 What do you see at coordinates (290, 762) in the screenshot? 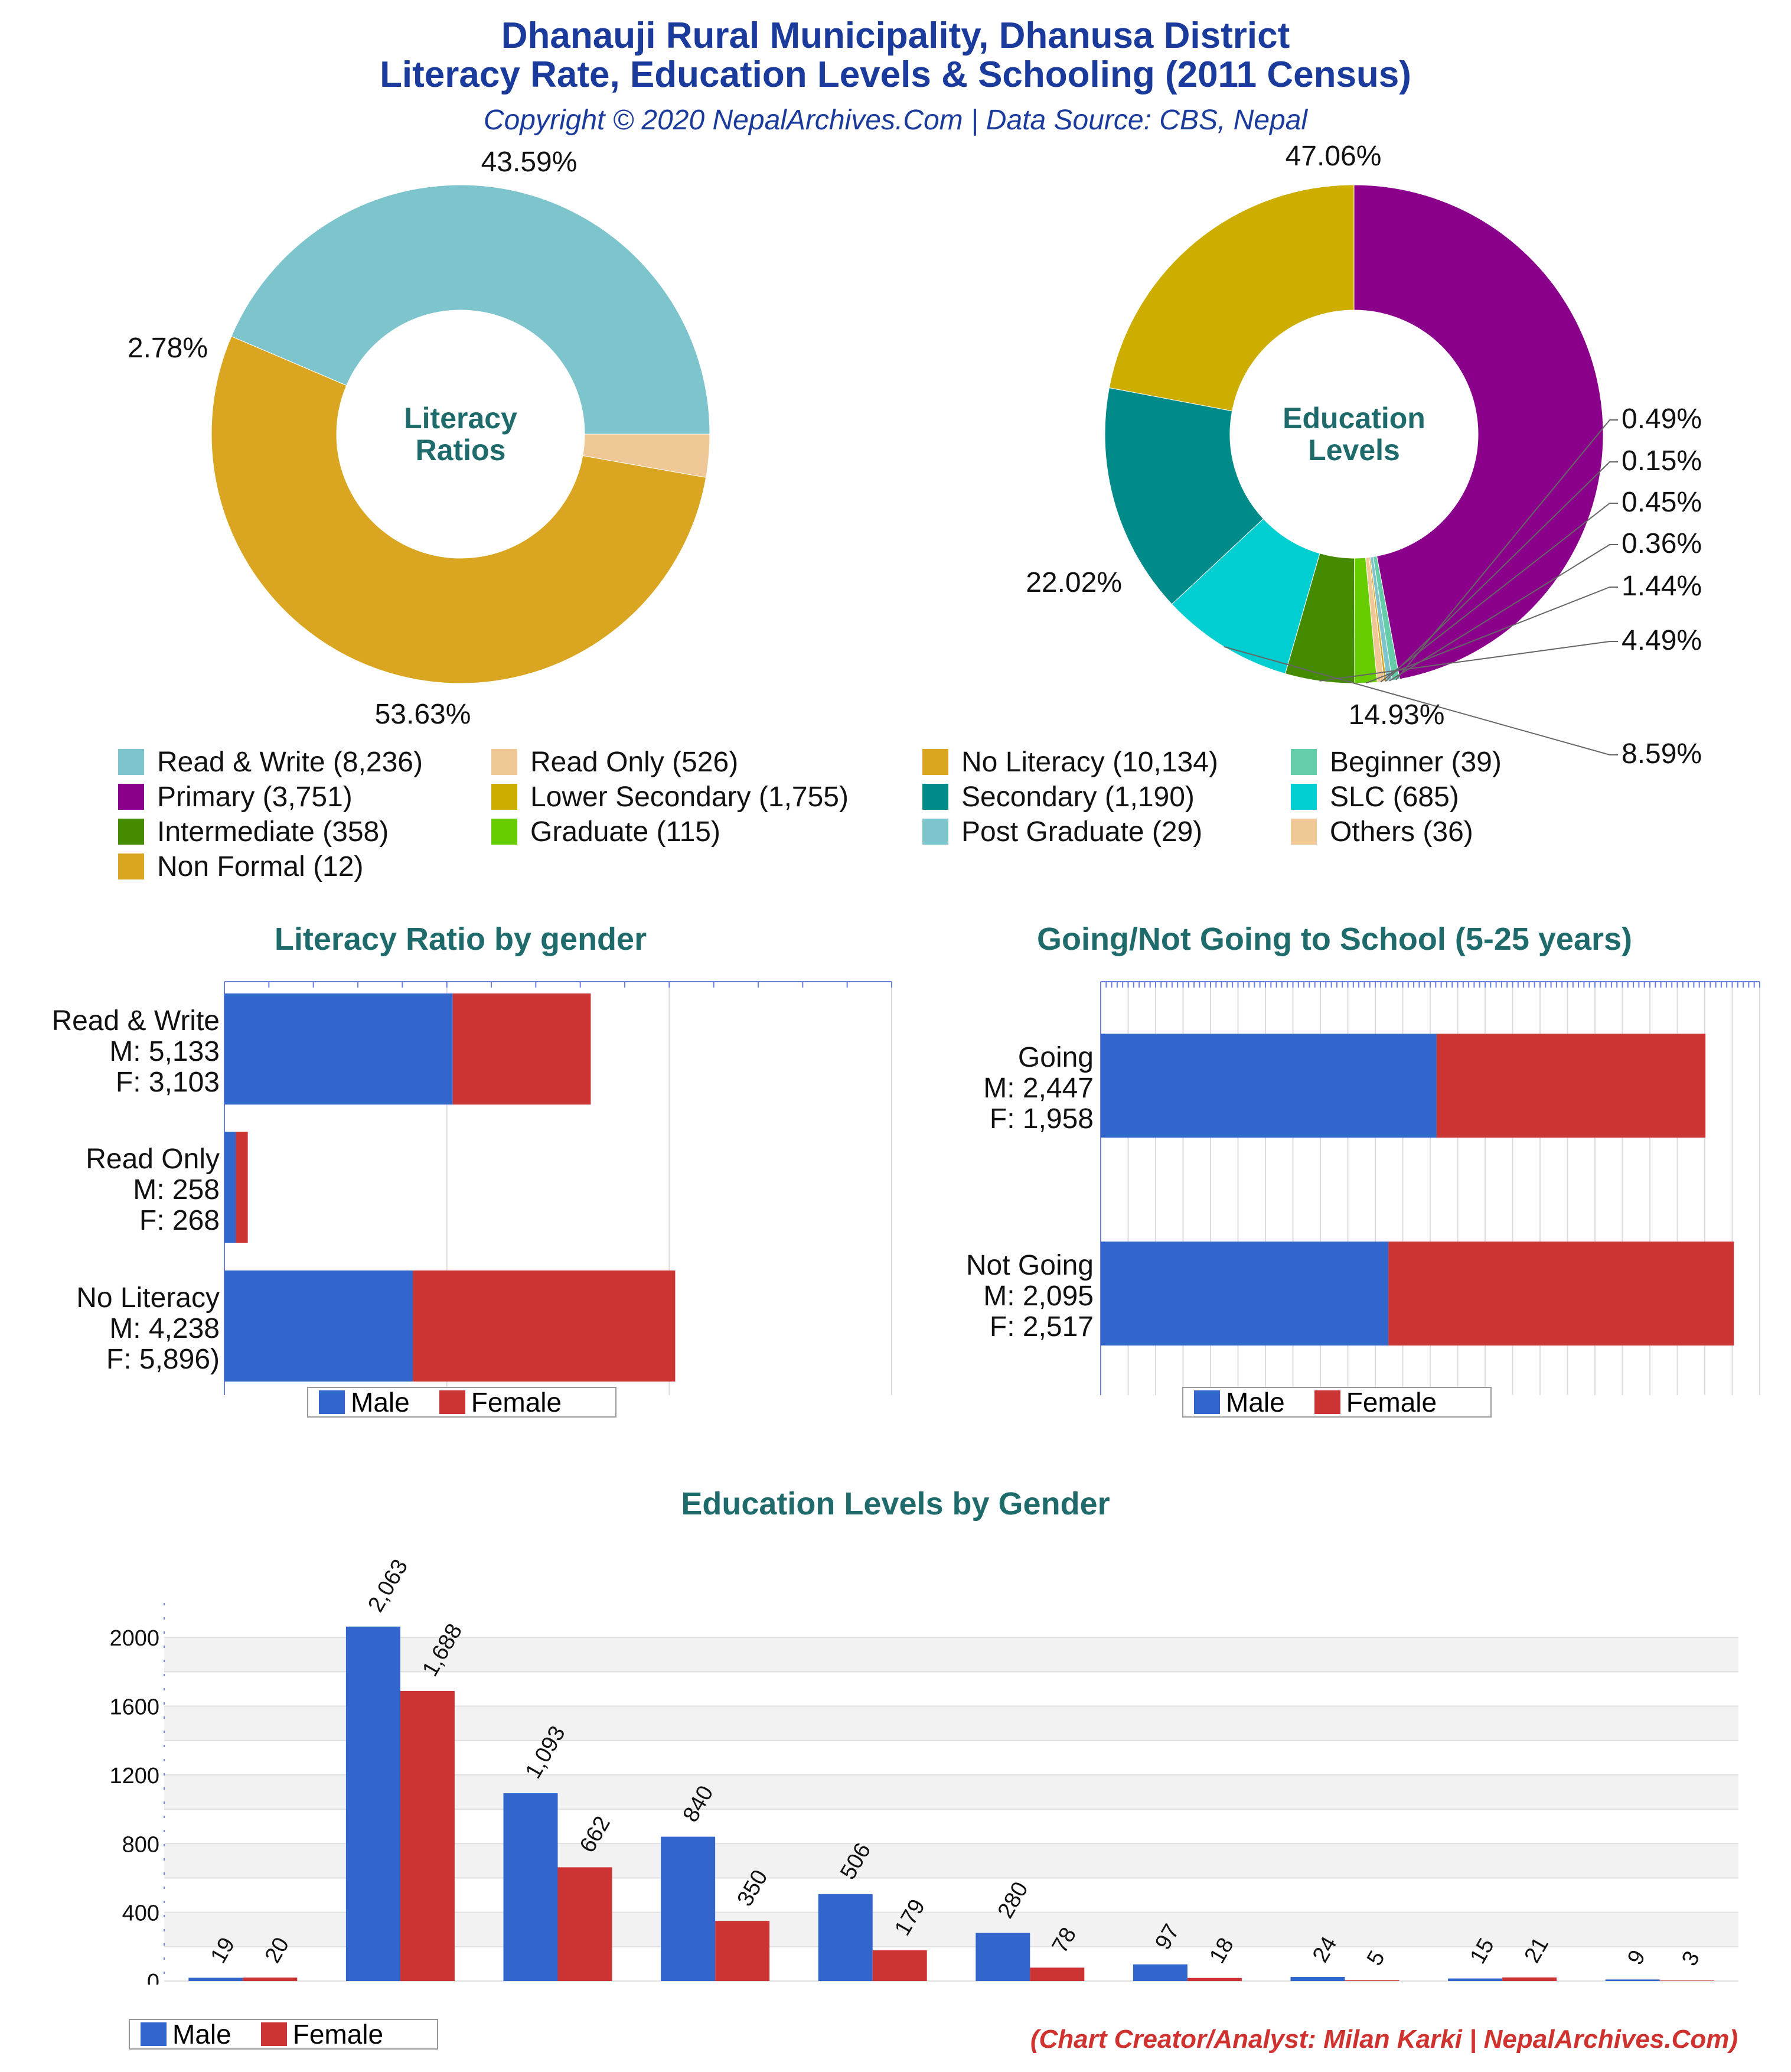
I see `legend-label: Read & Write (8,236)` at bounding box center [290, 762].